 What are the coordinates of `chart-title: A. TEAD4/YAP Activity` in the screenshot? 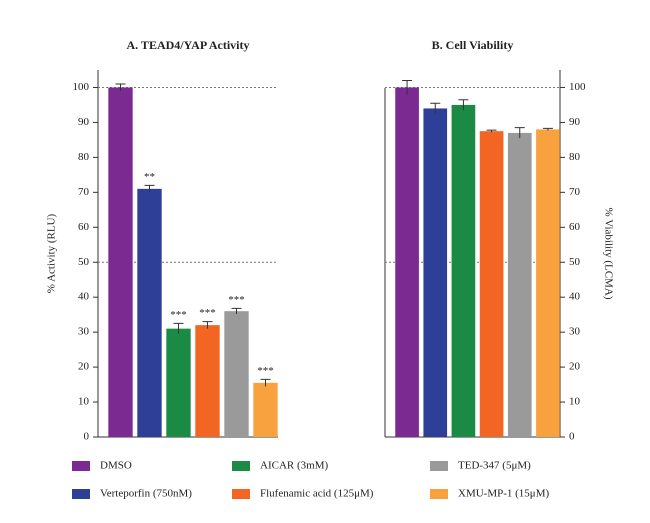 It's located at (187, 45).